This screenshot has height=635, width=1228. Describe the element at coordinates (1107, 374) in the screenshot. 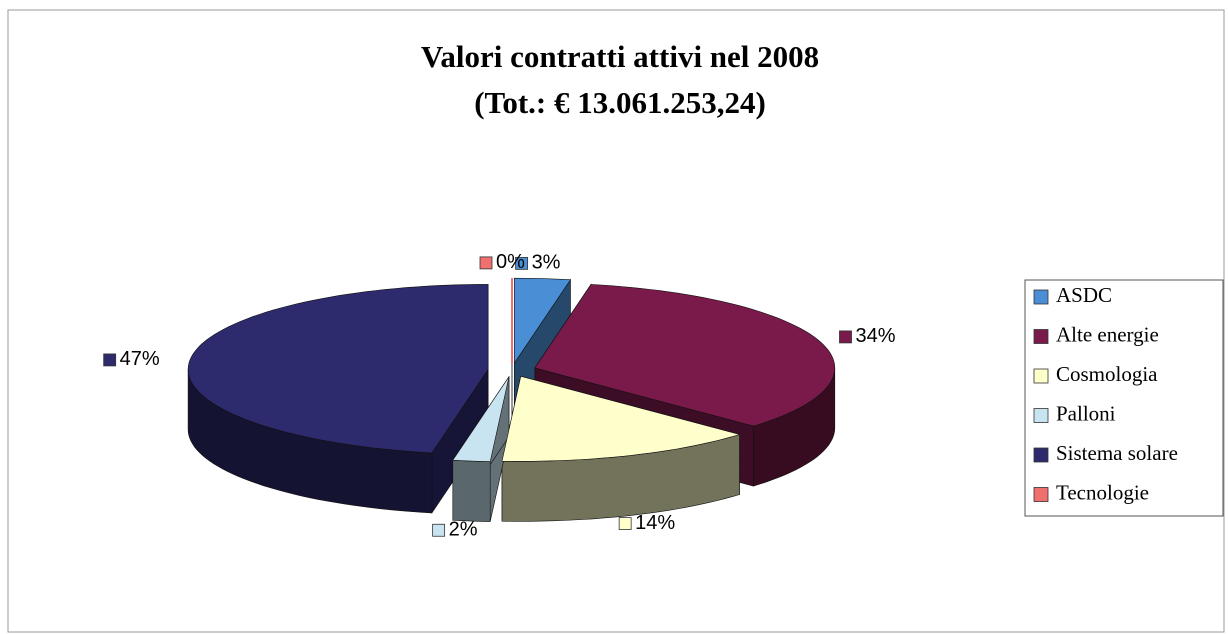

I see `legend-label: Cosmologia` at that location.